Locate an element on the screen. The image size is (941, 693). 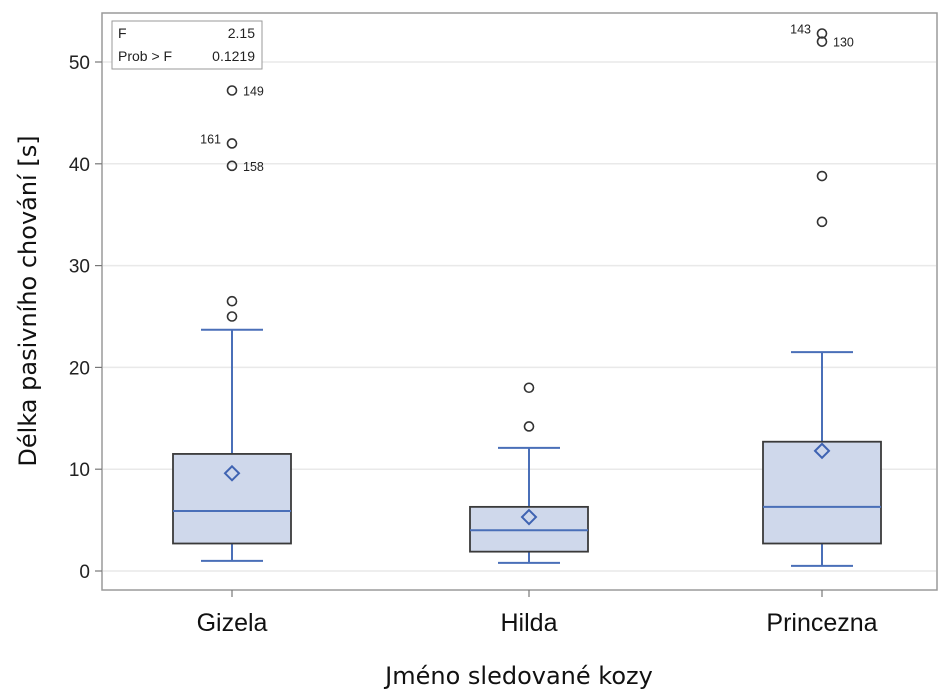
outlier-label: 161 is located at coordinates (210, 139).